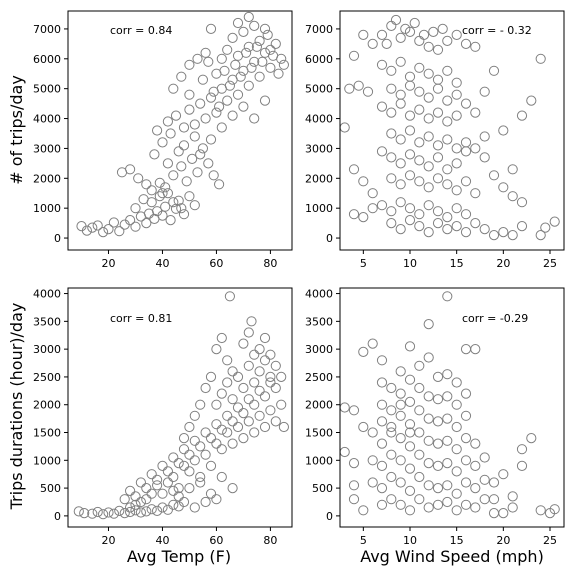 The height and width of the screenshot is (576, 576). What do you see at coordinates (319, 29) in the screenshot?
I see `y-tick-label: 7000` at bounding box center [319, 29].